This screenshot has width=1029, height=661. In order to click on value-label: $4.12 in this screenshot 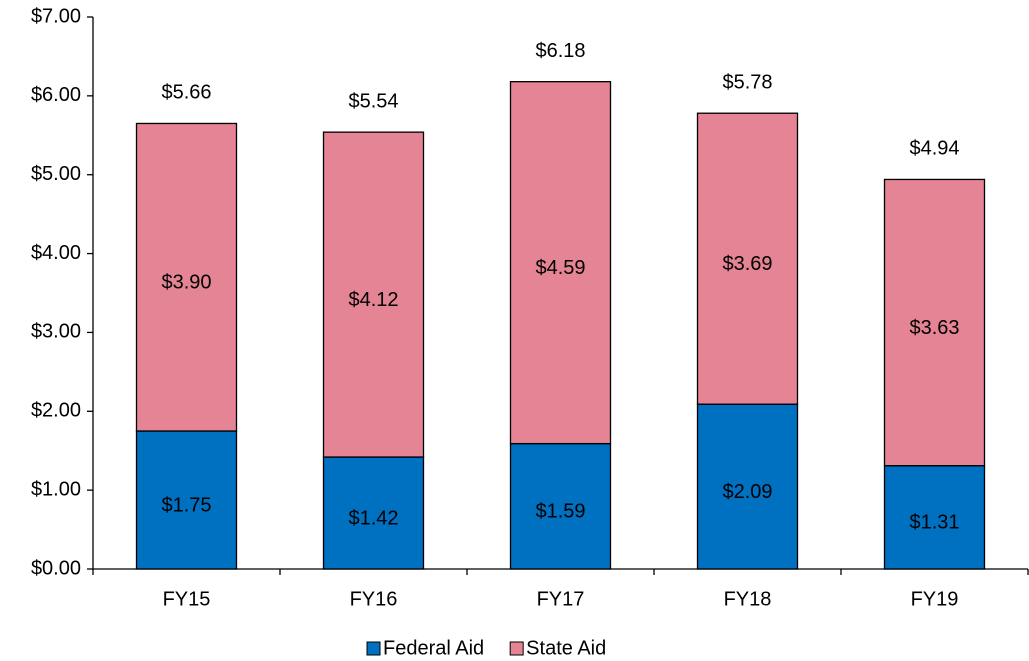, I will do `click(373, 300)`.